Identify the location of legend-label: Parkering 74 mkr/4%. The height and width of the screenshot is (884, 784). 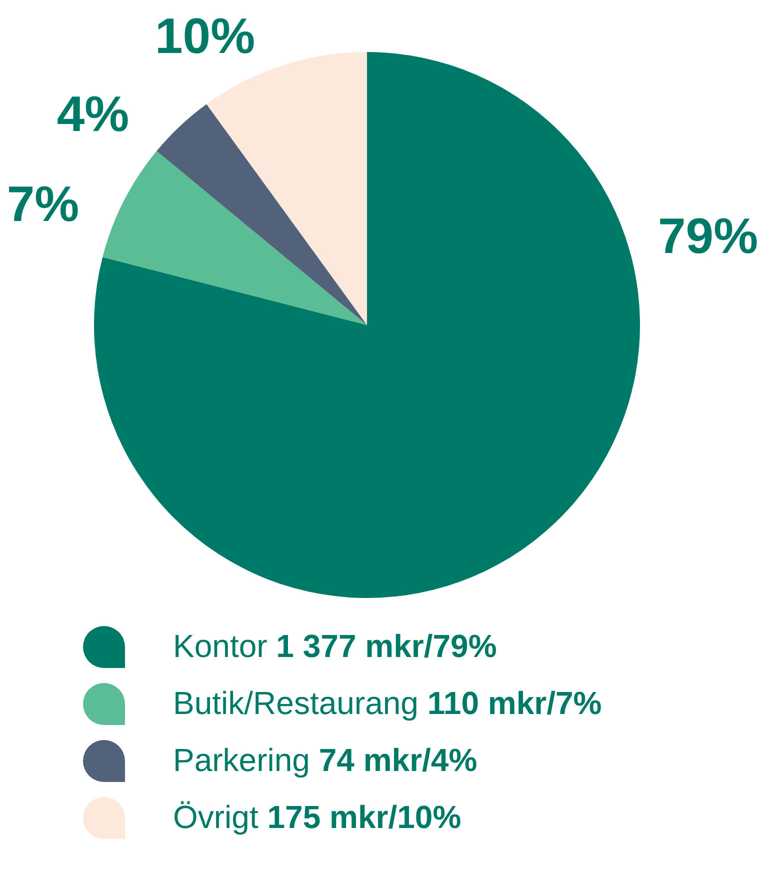
(325, 760).